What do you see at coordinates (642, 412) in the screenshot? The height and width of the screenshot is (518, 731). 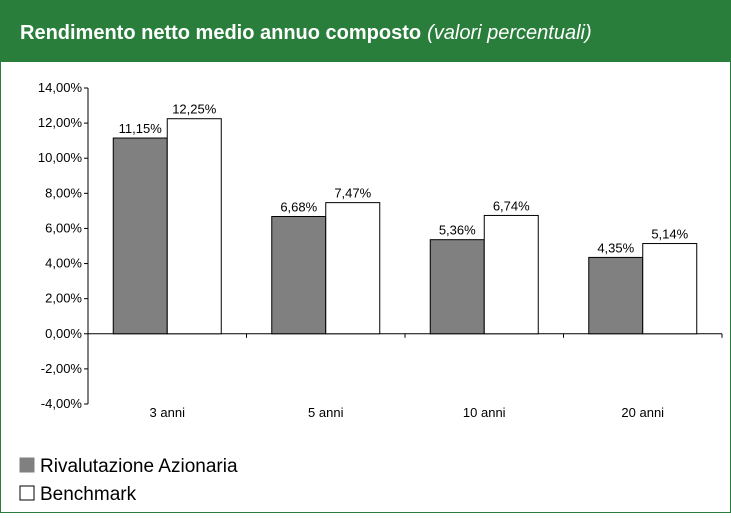 I see `x-tick-label: 20 anni` at bounding box center [642, 412].